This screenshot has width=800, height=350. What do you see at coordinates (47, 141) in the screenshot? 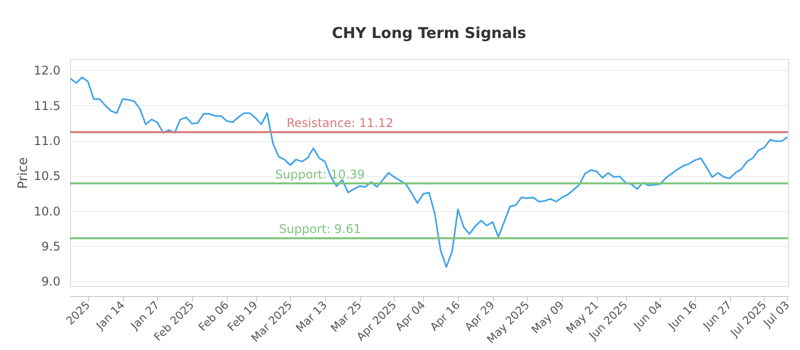
I see `y-tick-label: 11.0` at bounding box center [47, 141].